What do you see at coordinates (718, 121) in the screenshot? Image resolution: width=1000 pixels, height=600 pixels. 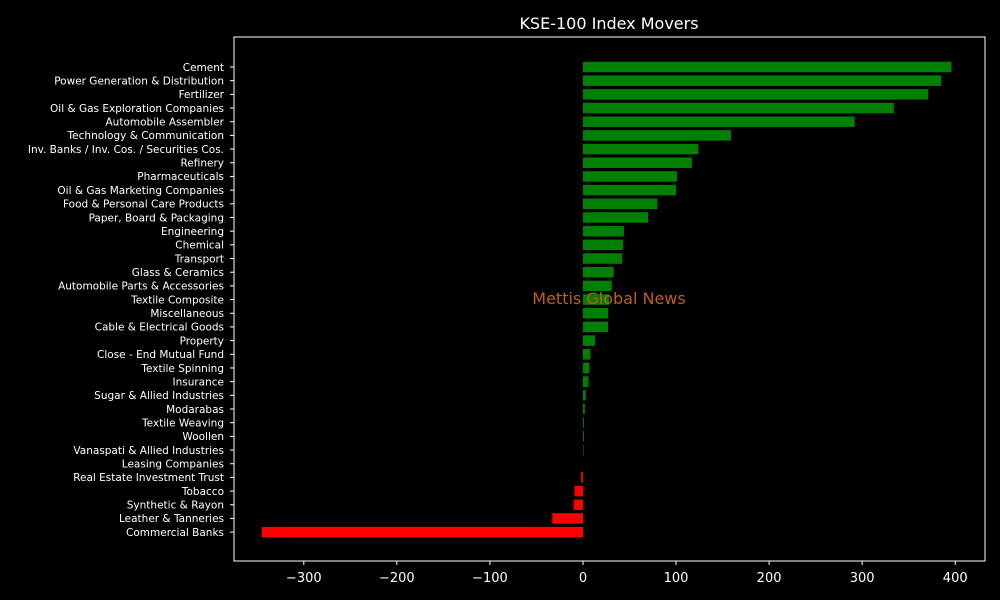 I see `bar-automobile-assembler` at bounding box center [718, 121].